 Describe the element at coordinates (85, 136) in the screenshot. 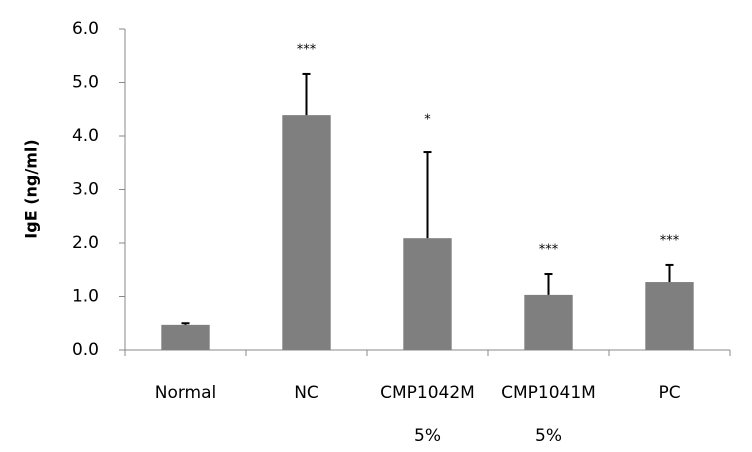

I see `y-tick-label: 4.0` at that location.